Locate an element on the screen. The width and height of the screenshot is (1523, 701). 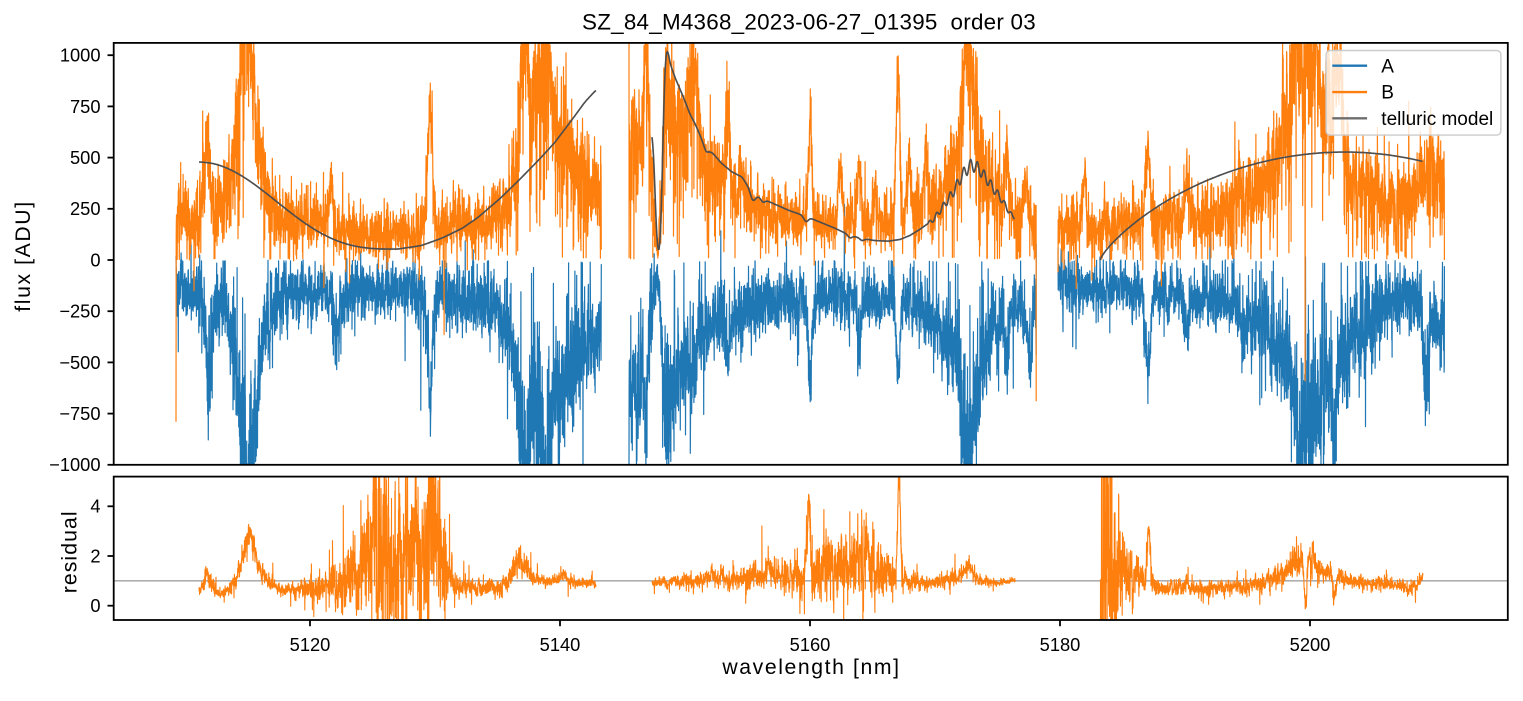
svg-text: 5180 is located at coordinates (1060, 644).